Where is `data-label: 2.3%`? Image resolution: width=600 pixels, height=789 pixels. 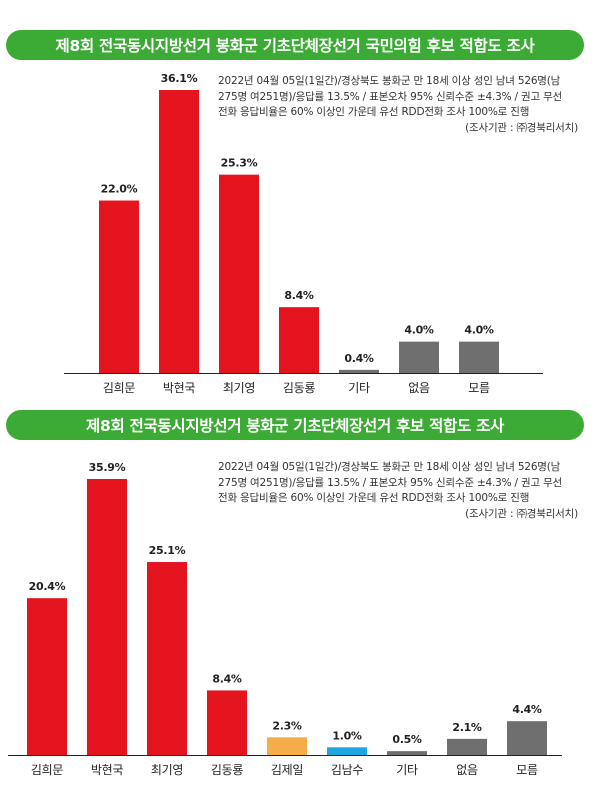
data-label: 2.3% is located at coordinates (287, 725).